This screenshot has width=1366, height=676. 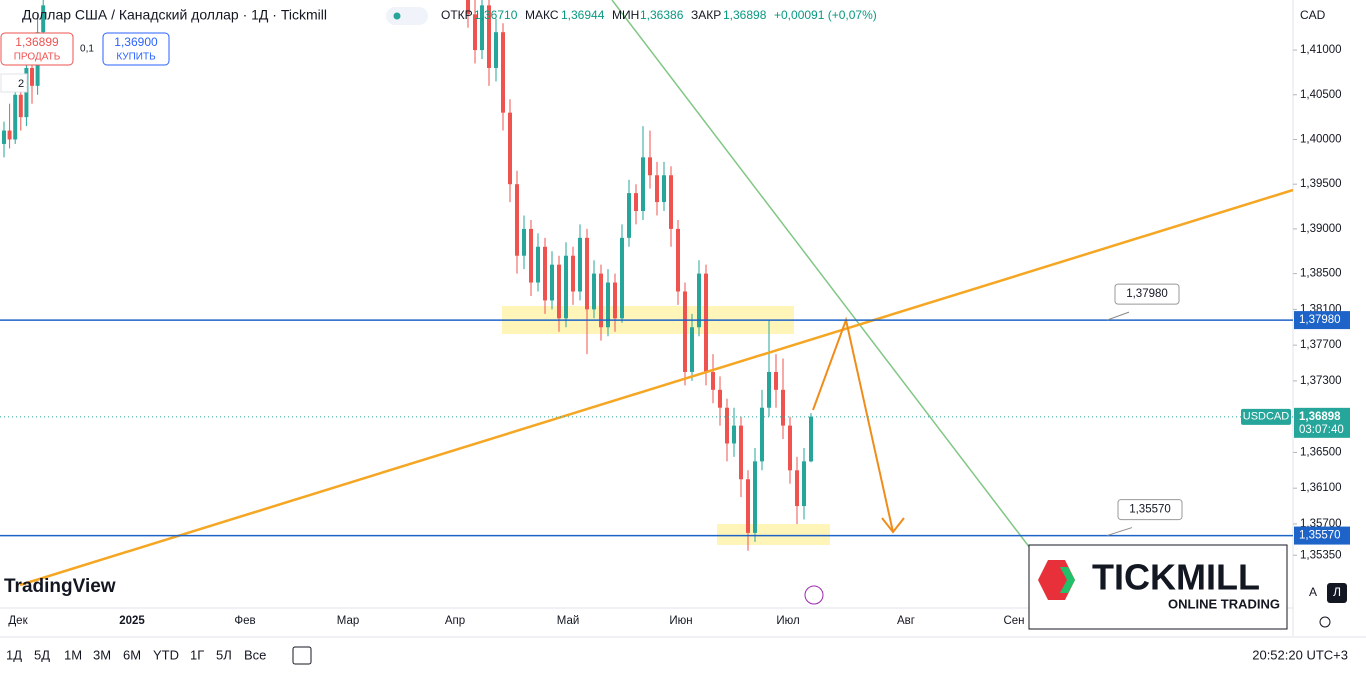 I want to click on period-button: 6М, so click(x=132, y=654).